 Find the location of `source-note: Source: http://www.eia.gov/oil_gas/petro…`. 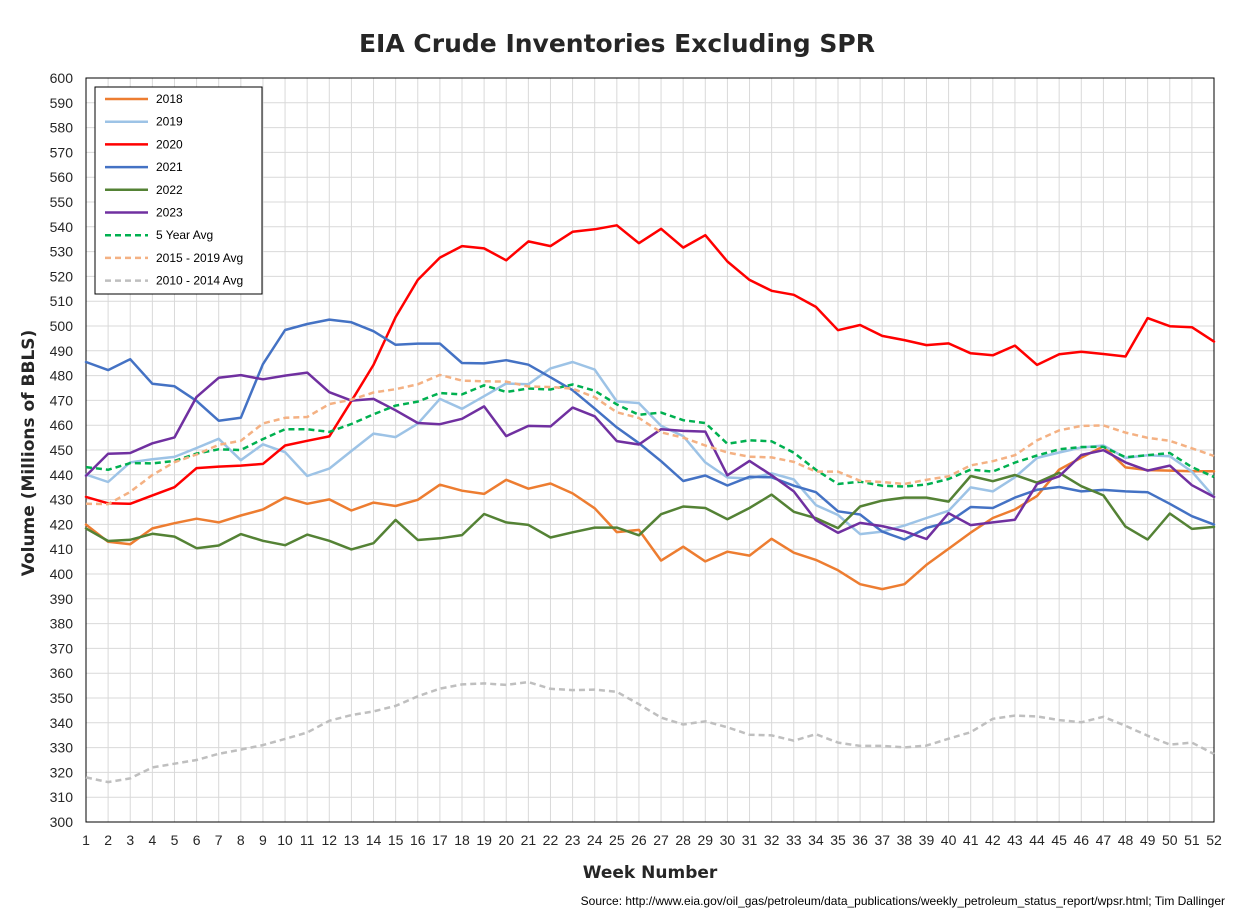

source-note: Source: http://www.eia.gov/oil_gas/petro… is located at coordinates (903, 901).